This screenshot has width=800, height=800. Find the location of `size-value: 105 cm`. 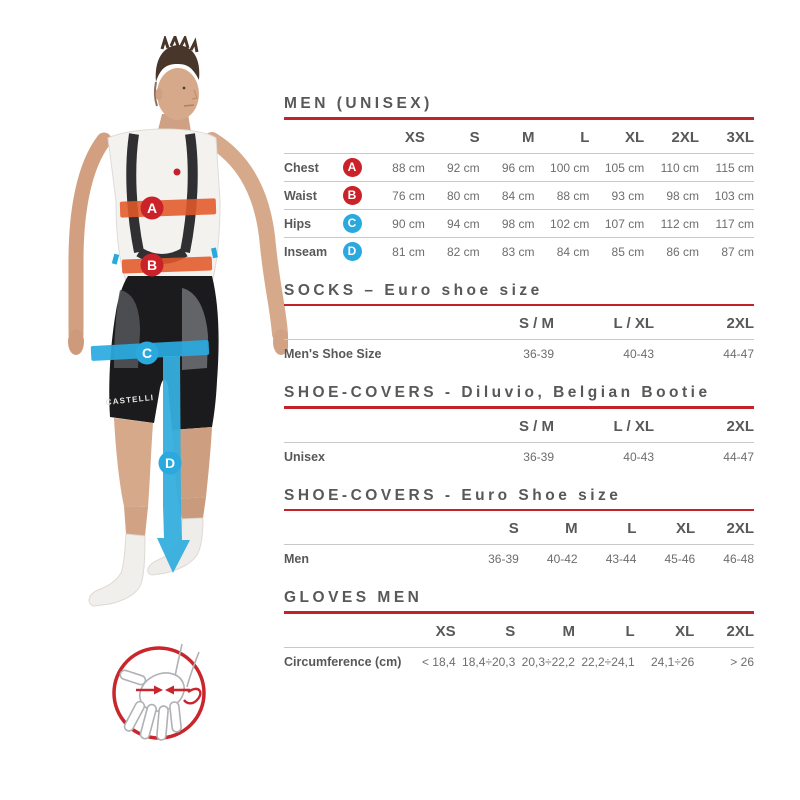

size-value: 105 cm is located at coordinates (617, 166).